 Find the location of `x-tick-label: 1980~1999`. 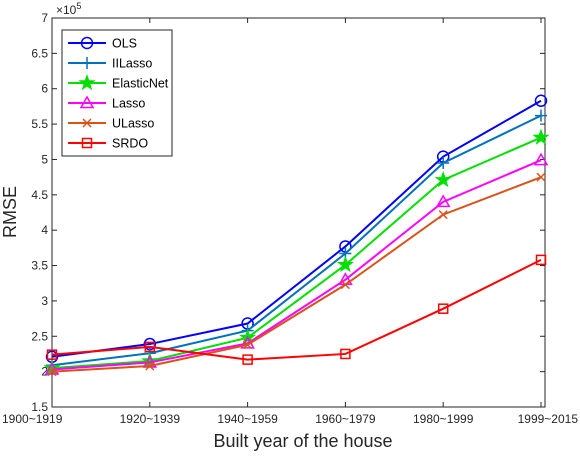

x-tick-label: 1980~1999 is located at coordinates (443, 419).